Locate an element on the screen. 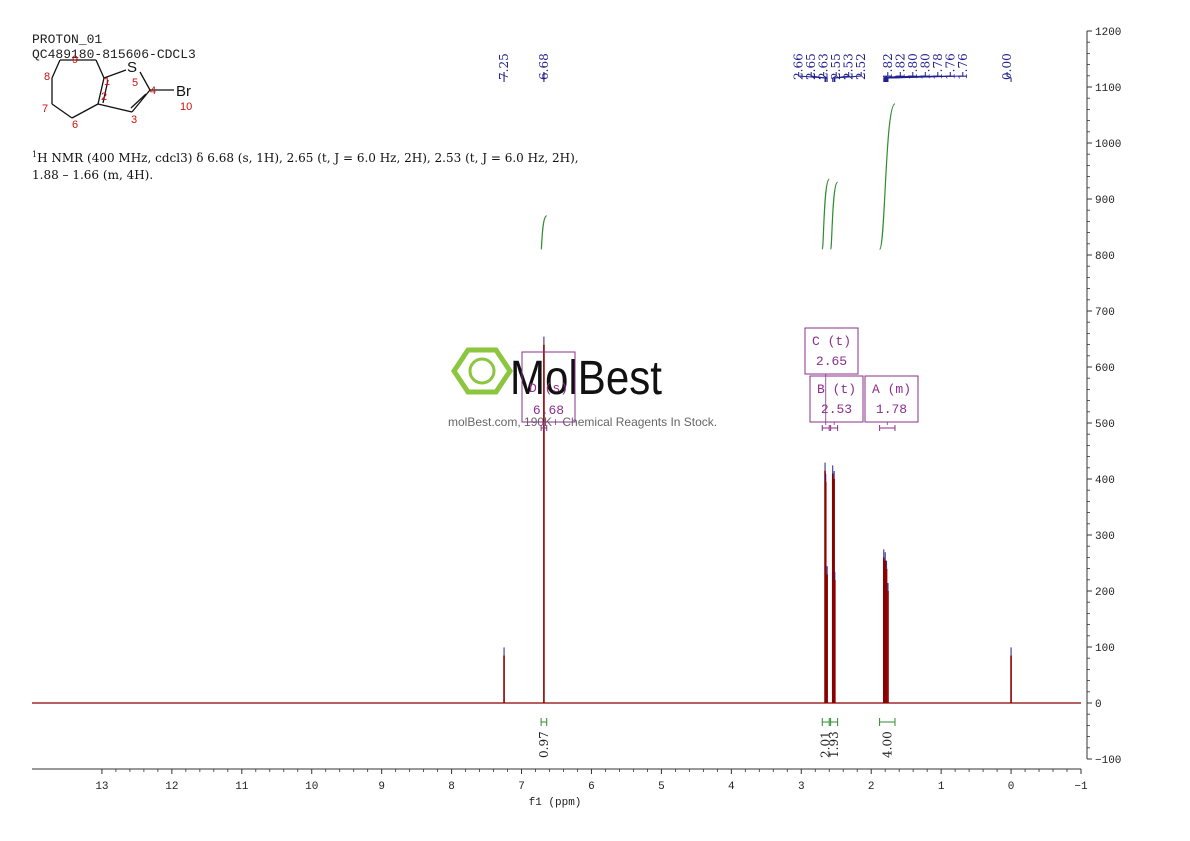 The image size is (1190, 841). peak-label: 2.65 is located at coordinates (811, 66).